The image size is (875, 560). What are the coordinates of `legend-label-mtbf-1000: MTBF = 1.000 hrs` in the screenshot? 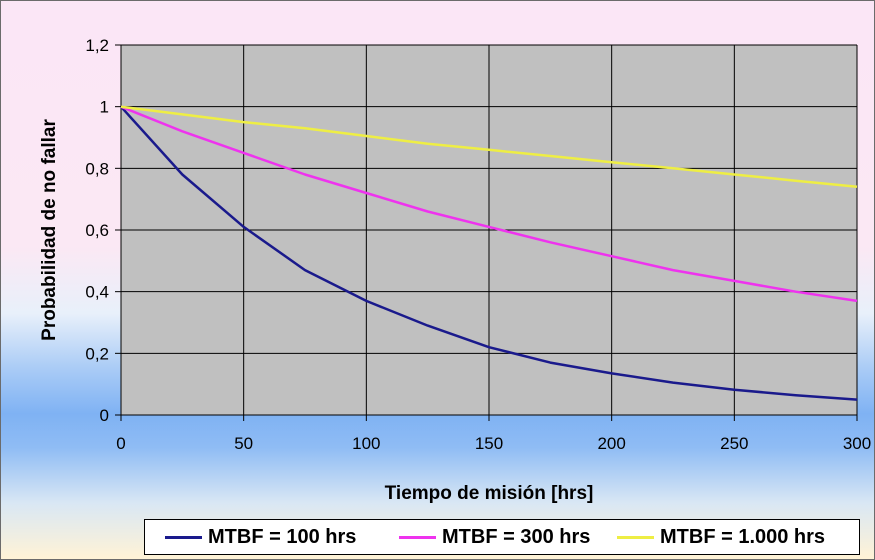 It's located at (743, 536).